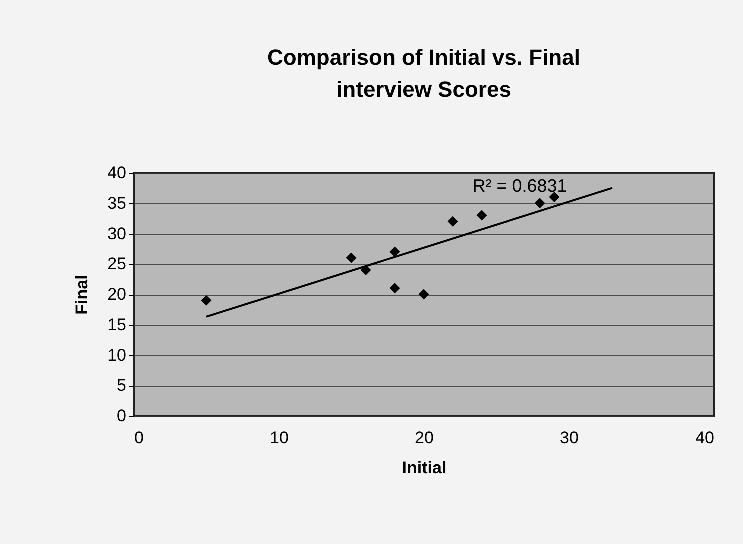 This screenshot has height=544, width=743. What do you see at coordinates (424, 468) in the screenshot?
I see `x-axis-title: Initial` at bounding box center [424, 468].